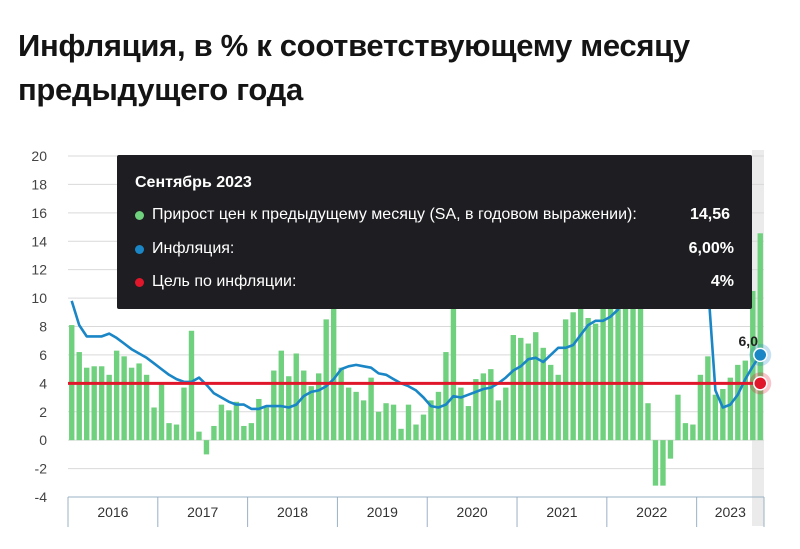  I want to click on x-tick-label: 2018, so click(292, 512).